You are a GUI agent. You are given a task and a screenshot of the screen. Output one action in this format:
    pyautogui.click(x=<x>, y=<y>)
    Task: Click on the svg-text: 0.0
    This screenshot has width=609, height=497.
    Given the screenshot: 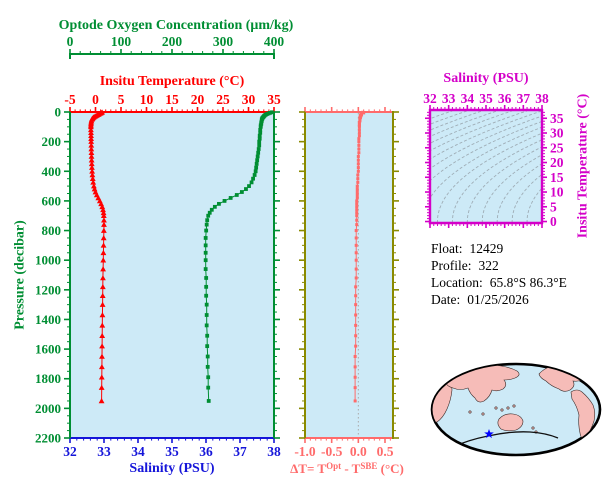 What is the action you would take?
    pyautogui.click(x=358, y=451)
    